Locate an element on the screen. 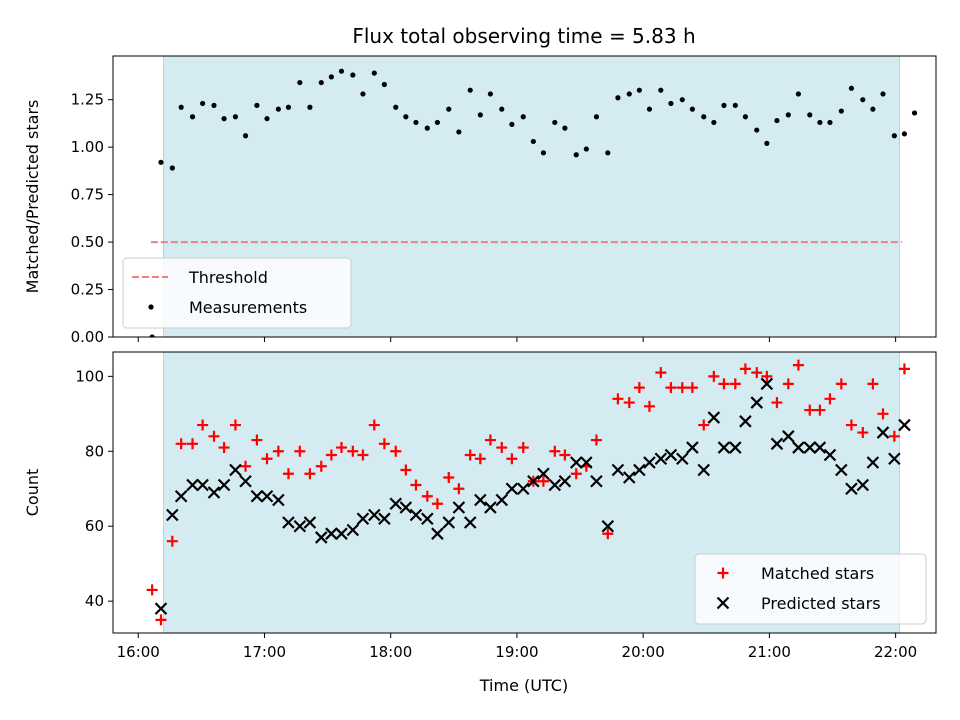  legend: Threshold Measurements is located at coordinates (237, 293).